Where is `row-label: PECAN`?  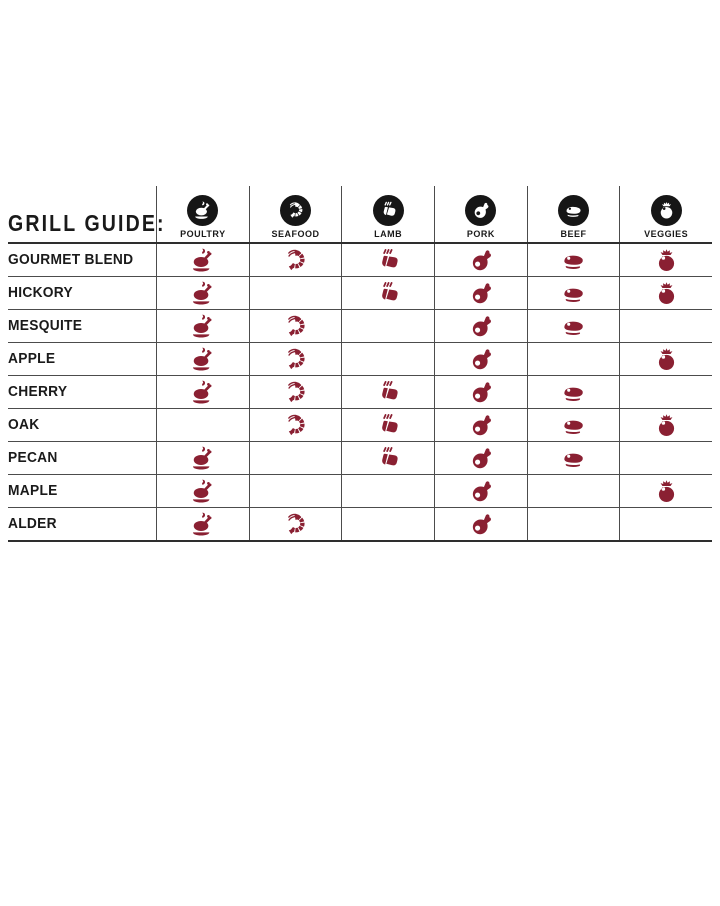
row-label: PECAN is located at coordinates (33, 458).